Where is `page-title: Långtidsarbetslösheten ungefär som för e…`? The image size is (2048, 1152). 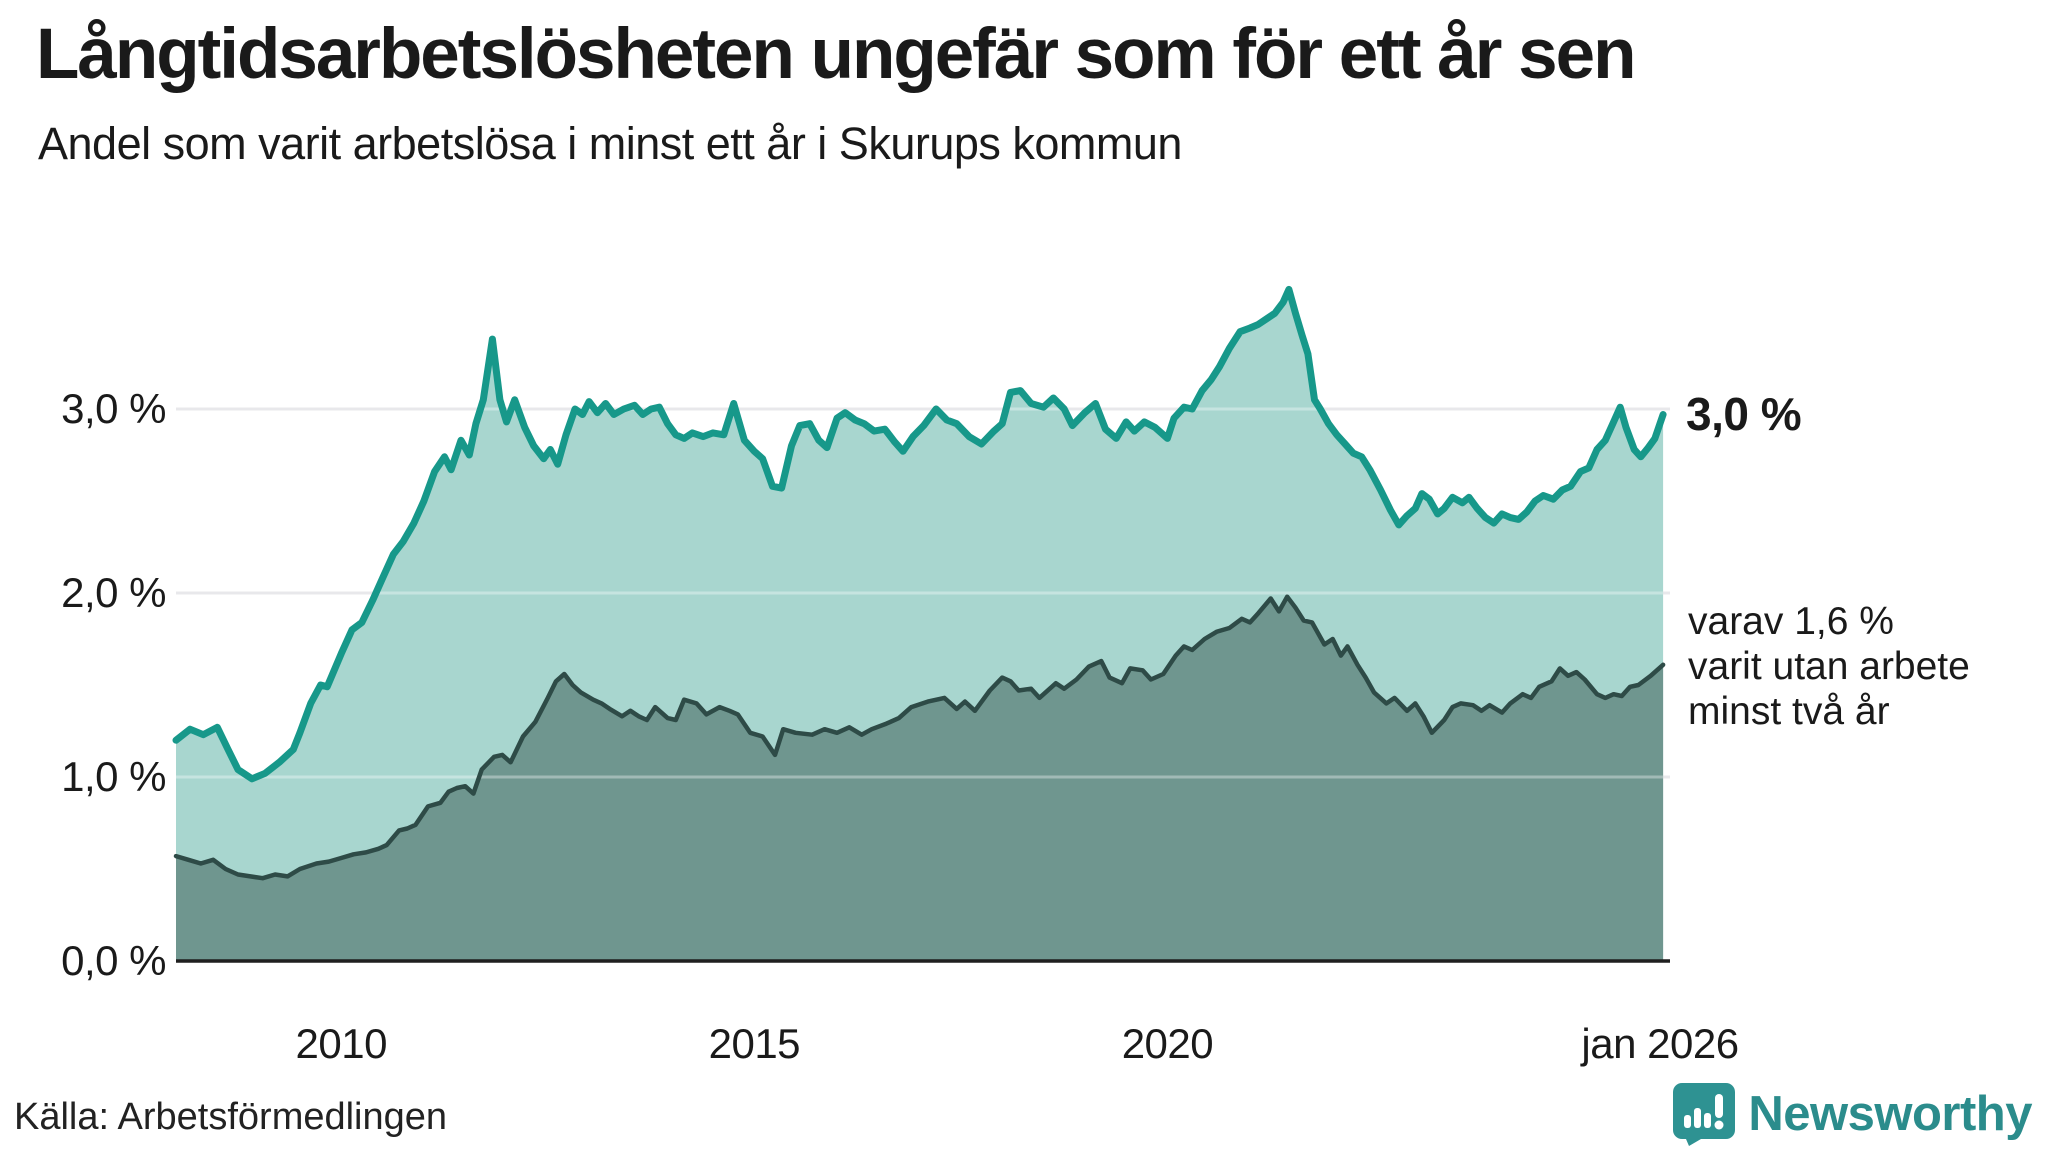
page-title: Långtidsarbetslösheten ungefär som för e… is located at coordinates (836, 54).